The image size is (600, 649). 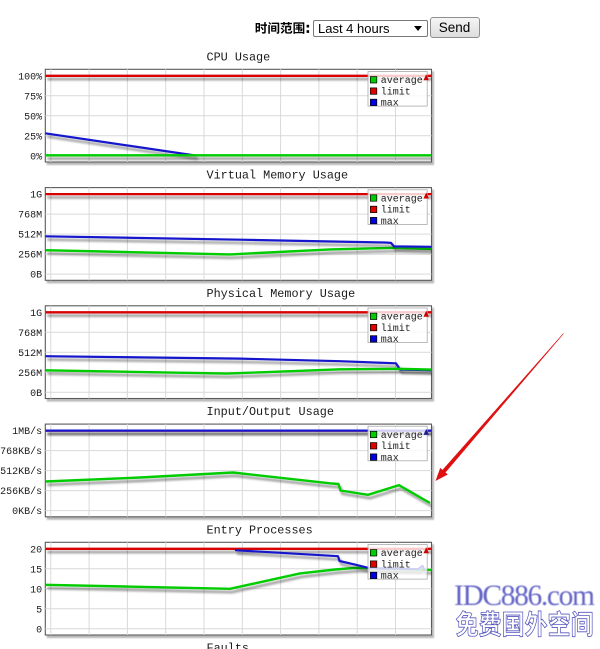 I want to click on svg-text: Input/Output Usage, so click(x=270, y=412).